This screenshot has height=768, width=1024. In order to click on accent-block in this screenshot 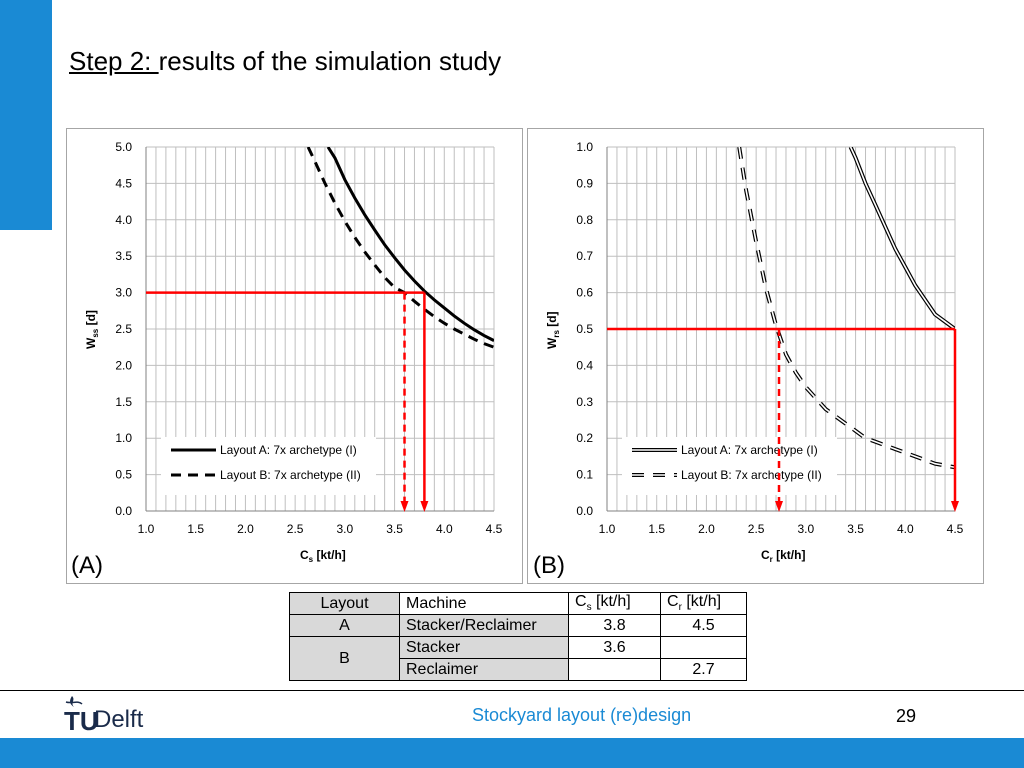, I will do `click(26, 115)`.